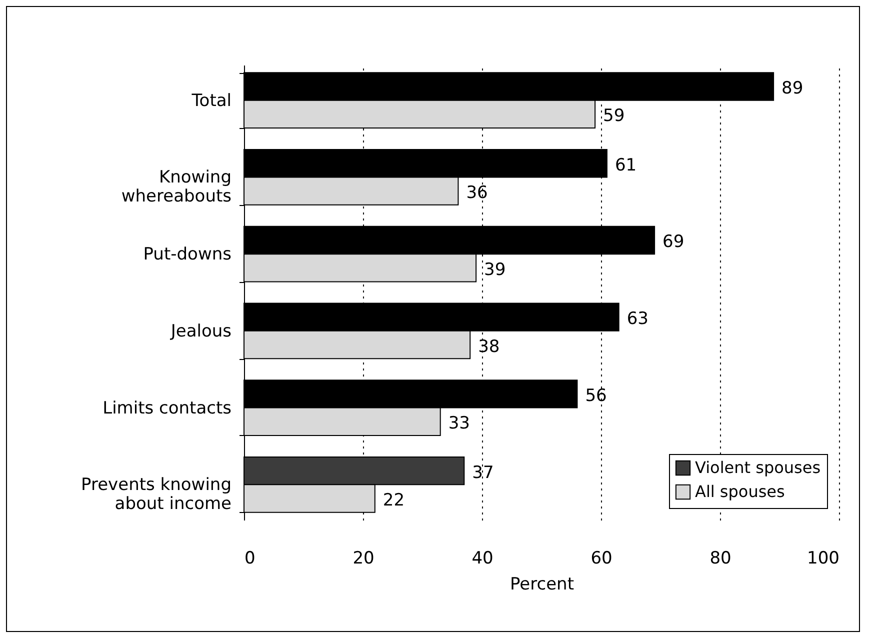  I want to click on y-tick-label: Put-downs, so click(187, 254).